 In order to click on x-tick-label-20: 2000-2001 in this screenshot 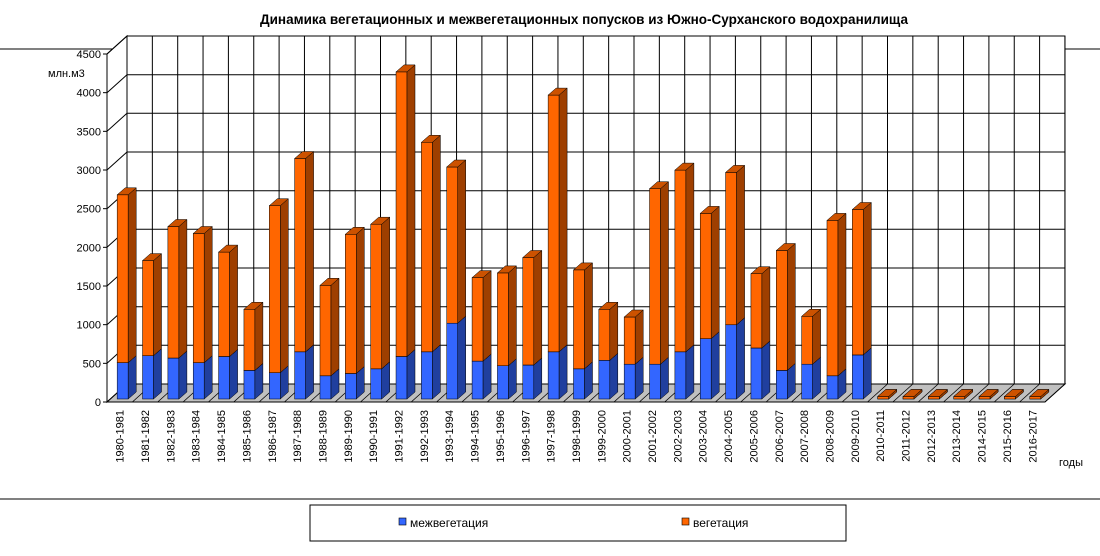, I will do `click(628, 436)`.